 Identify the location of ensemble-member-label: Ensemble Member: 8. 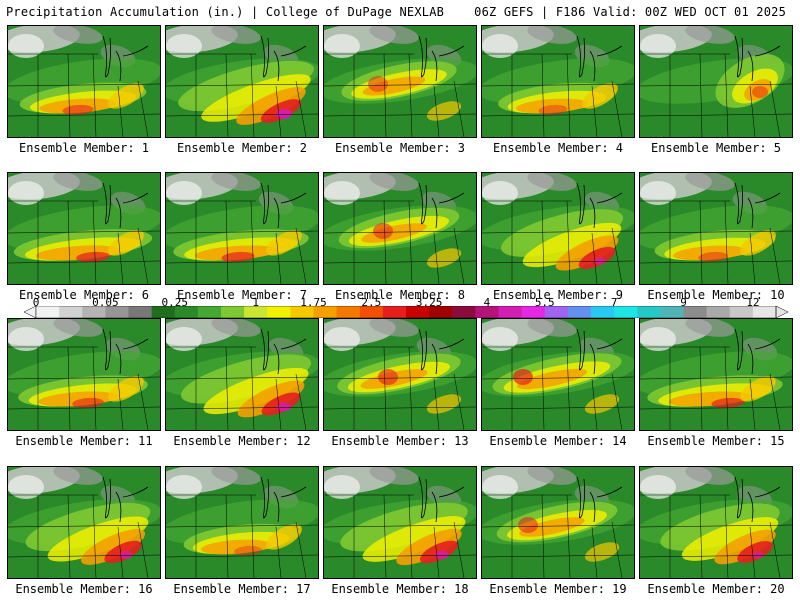
(400, 295).